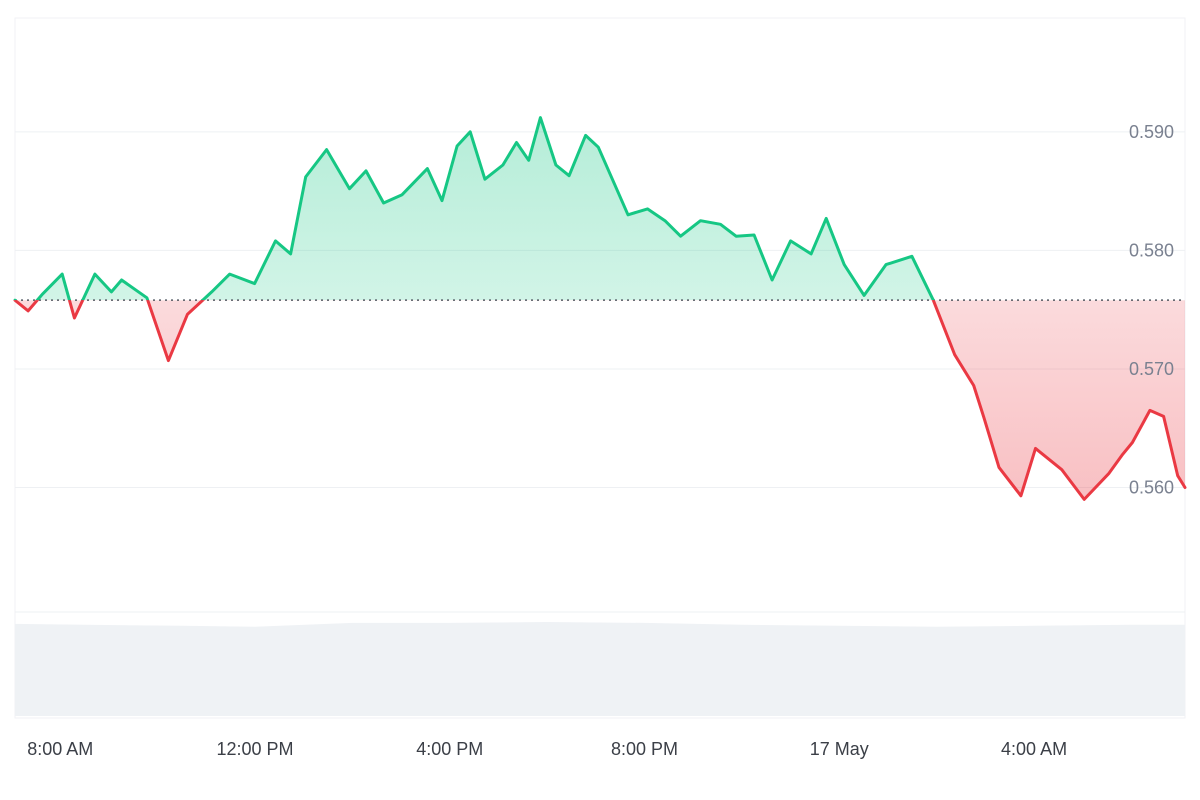 Image resolution: width=1200 pixels, height=800 pixels. Describe the element at coordinates (1034, 749) in the screenshot. I see `x-tick-label: 4:00 AM` at that location.